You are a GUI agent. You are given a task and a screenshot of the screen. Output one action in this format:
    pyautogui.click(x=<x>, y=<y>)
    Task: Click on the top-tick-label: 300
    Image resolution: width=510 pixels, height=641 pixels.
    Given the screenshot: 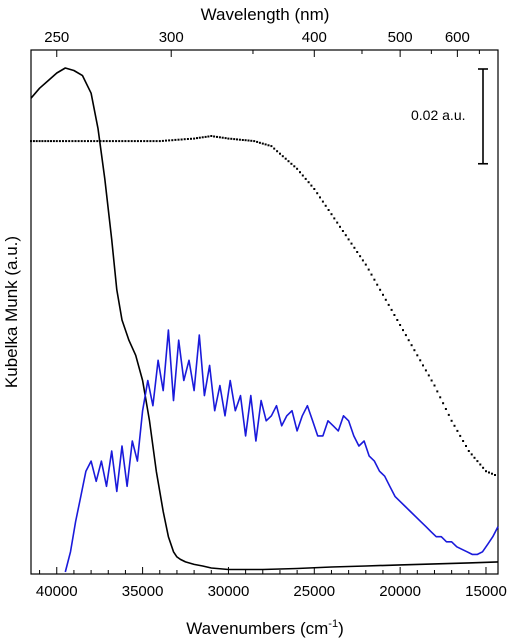 What is the action you would take?
    pyautogui.click(x=171, y=37)
    